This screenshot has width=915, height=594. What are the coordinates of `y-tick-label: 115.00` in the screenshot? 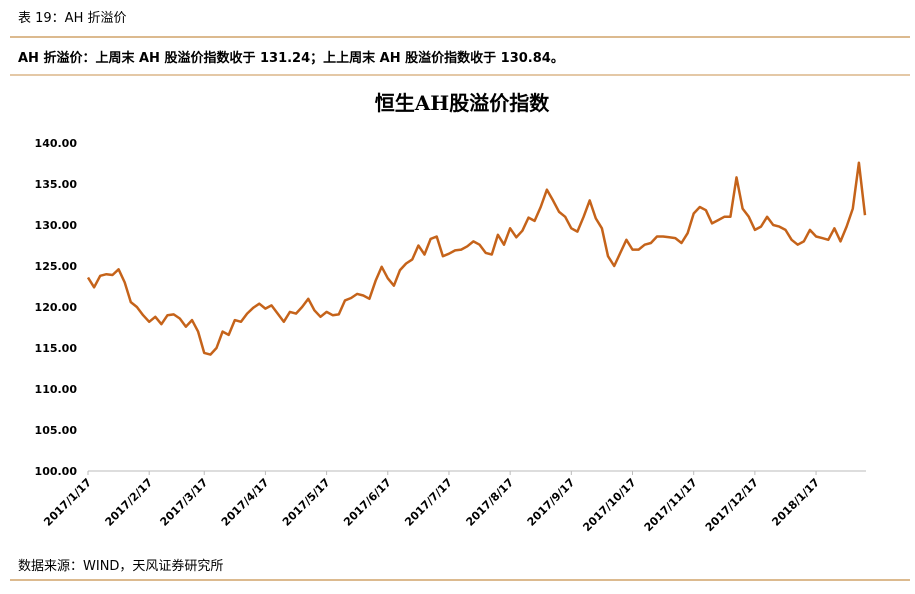 It's located at (56, 348).